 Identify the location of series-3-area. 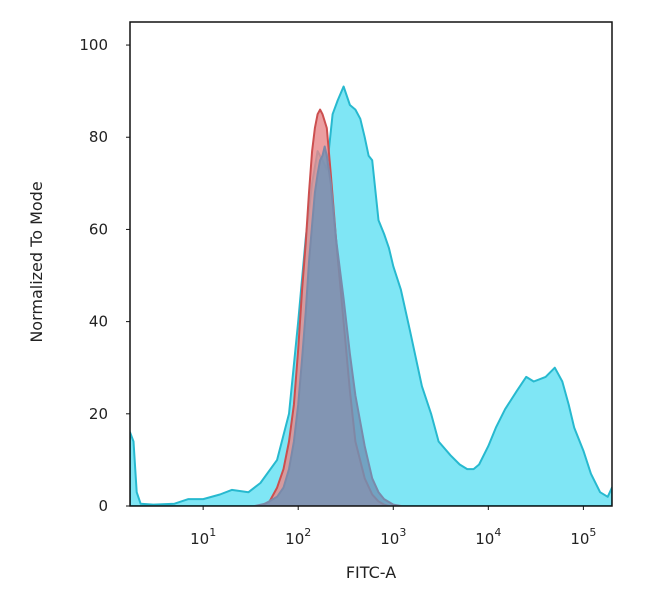
(327, 325).